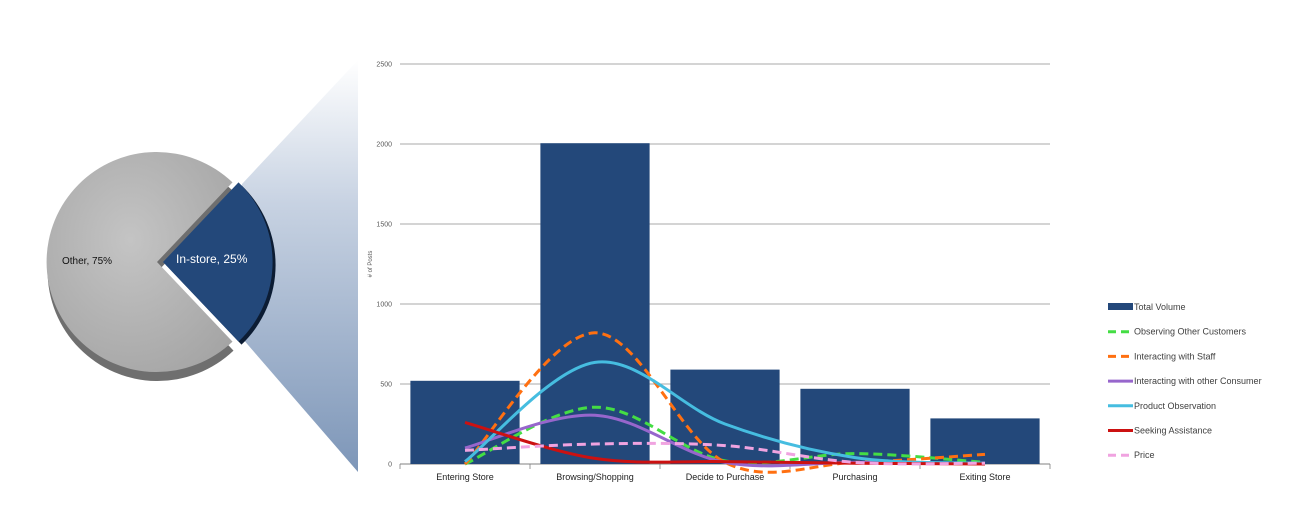  Describe the element at coordinates (1198, 381) in the screenshot. I see `legend-label: Interacting with other Consumer` at that location.